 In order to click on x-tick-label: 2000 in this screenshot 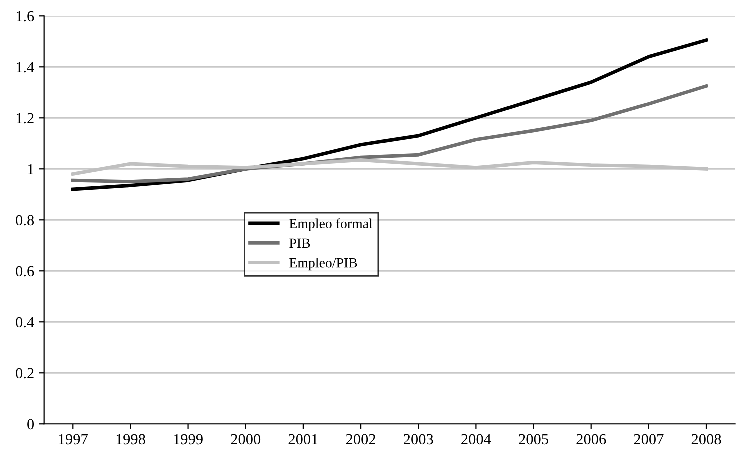, I will do `click(246, 439)`.